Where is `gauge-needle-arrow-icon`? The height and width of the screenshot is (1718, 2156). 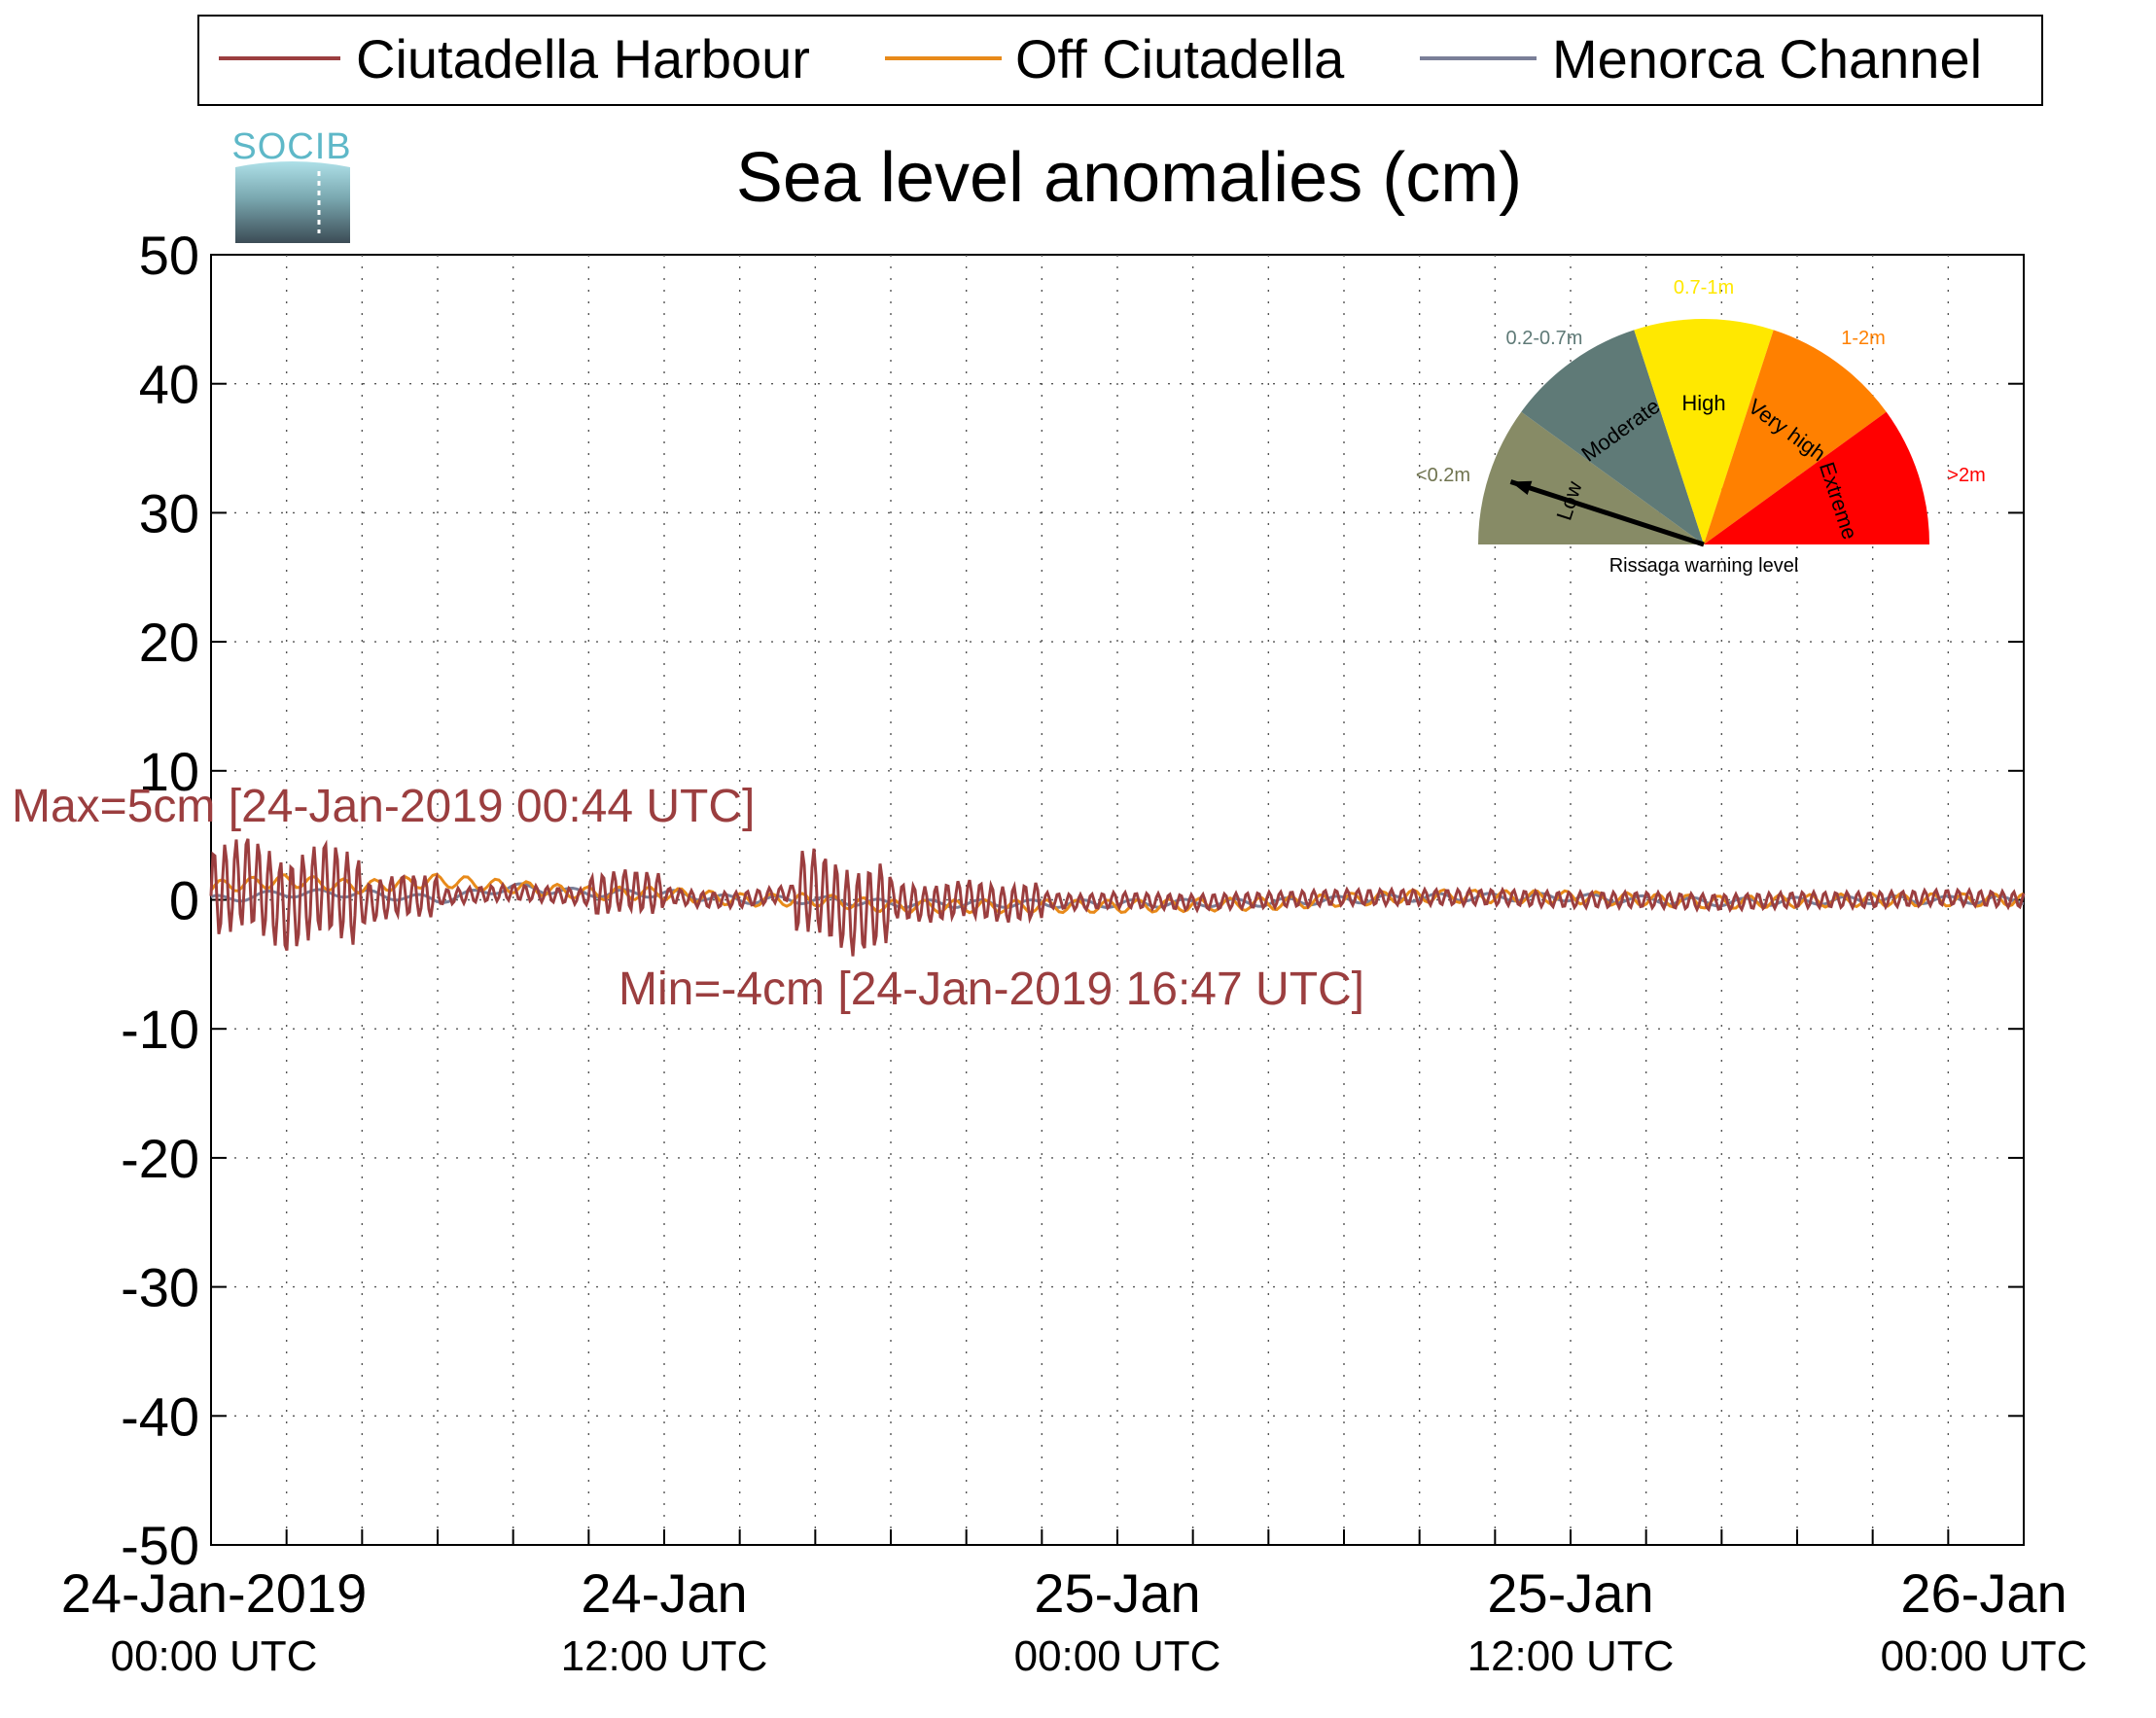 gauge-needle-arrow-icon is located at coordinates (1521, 487).